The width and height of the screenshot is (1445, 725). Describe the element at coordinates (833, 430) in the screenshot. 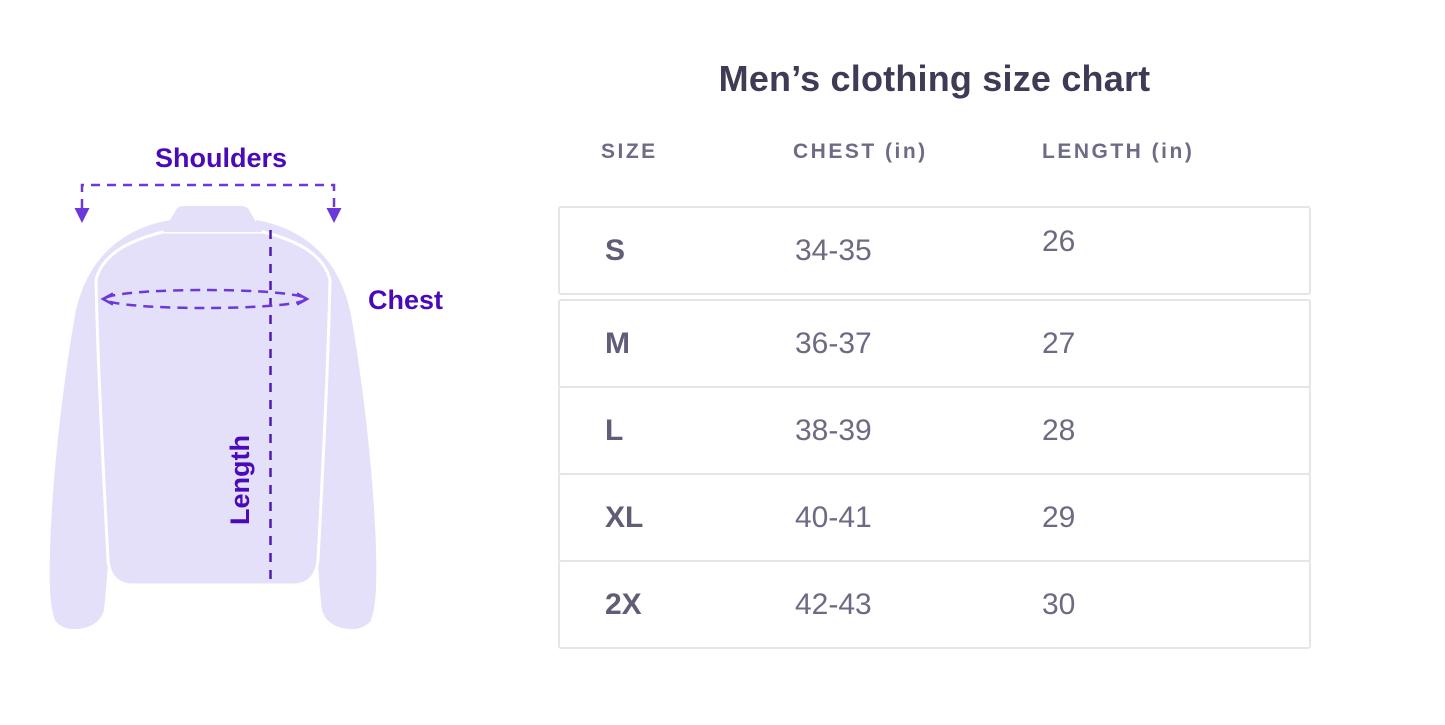

I see `chest-value: 38-39` at that location.